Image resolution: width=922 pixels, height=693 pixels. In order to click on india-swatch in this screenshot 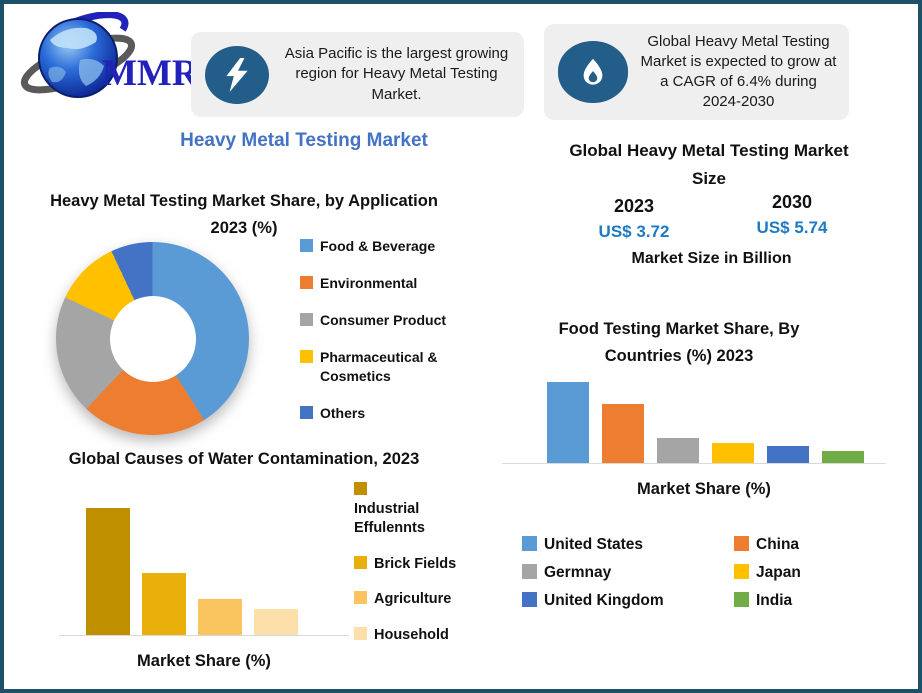, I will do `click(741, 599)`.